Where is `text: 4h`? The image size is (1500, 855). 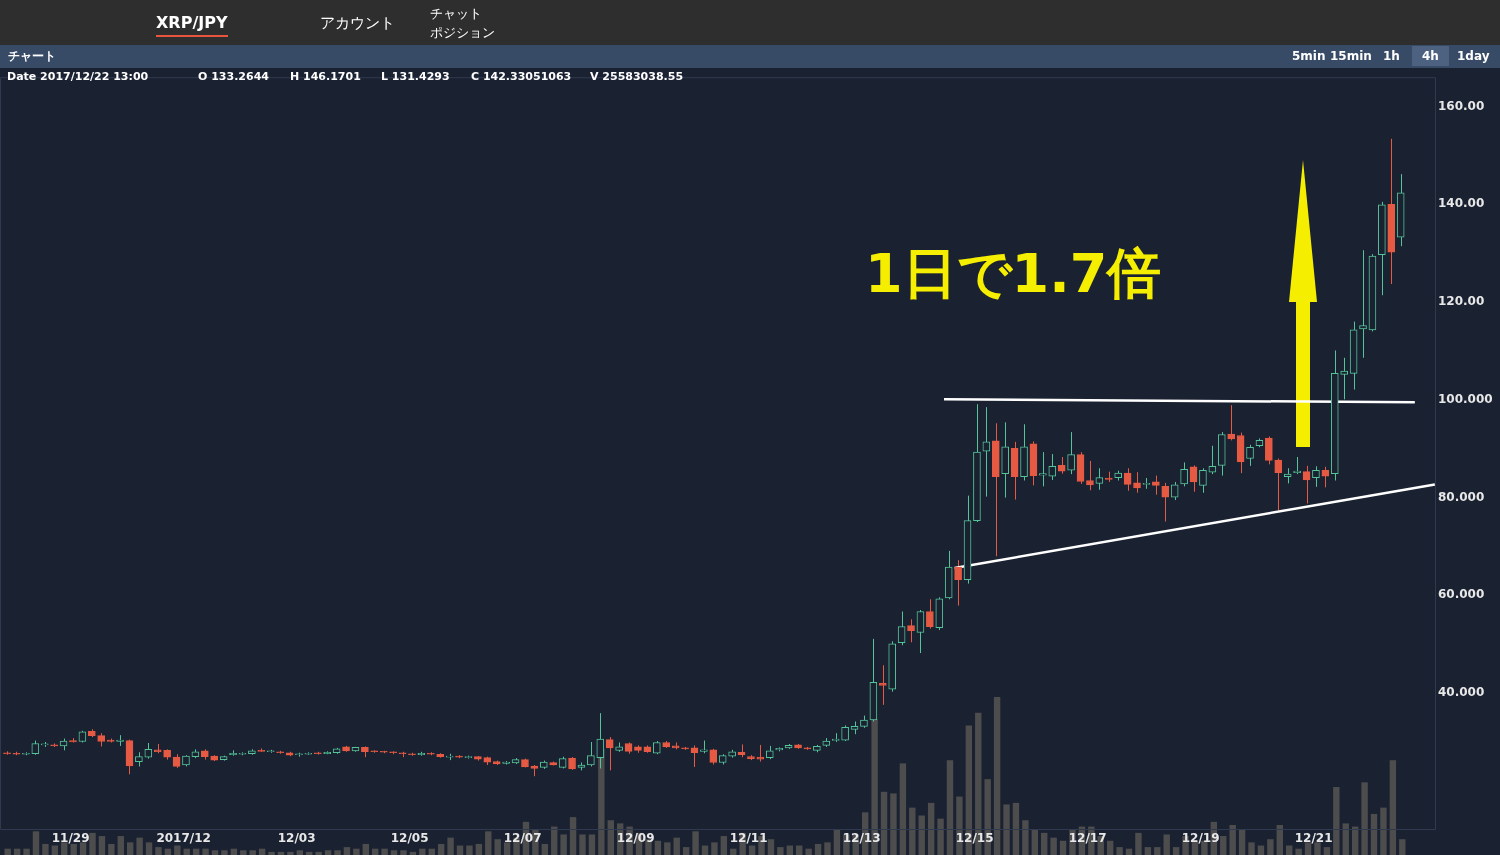 text: 4h is located at coordinates (1430, 56).